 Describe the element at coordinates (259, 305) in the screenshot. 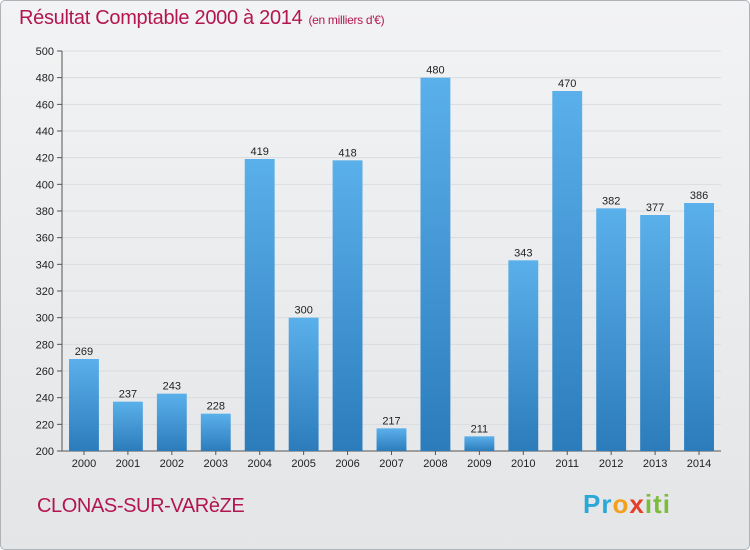

I see `bar-2004` at that location.